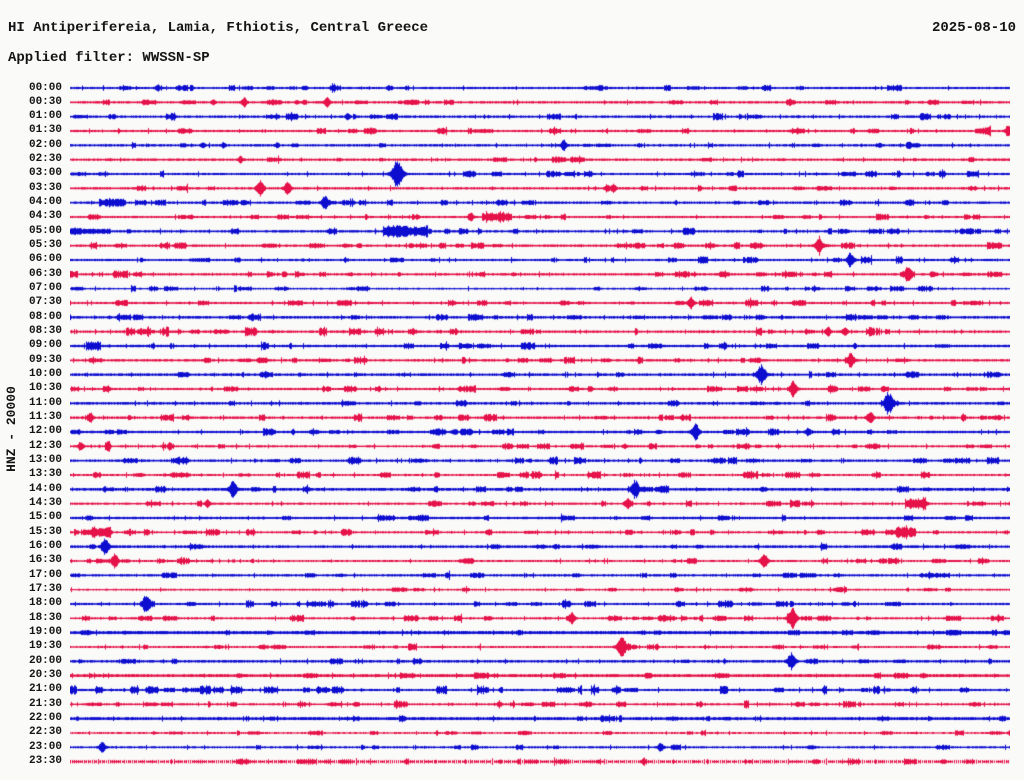  Describe the element at coordinates (45, 488) in the screenshot. I see `trace-row-label: 14:00` at that location.